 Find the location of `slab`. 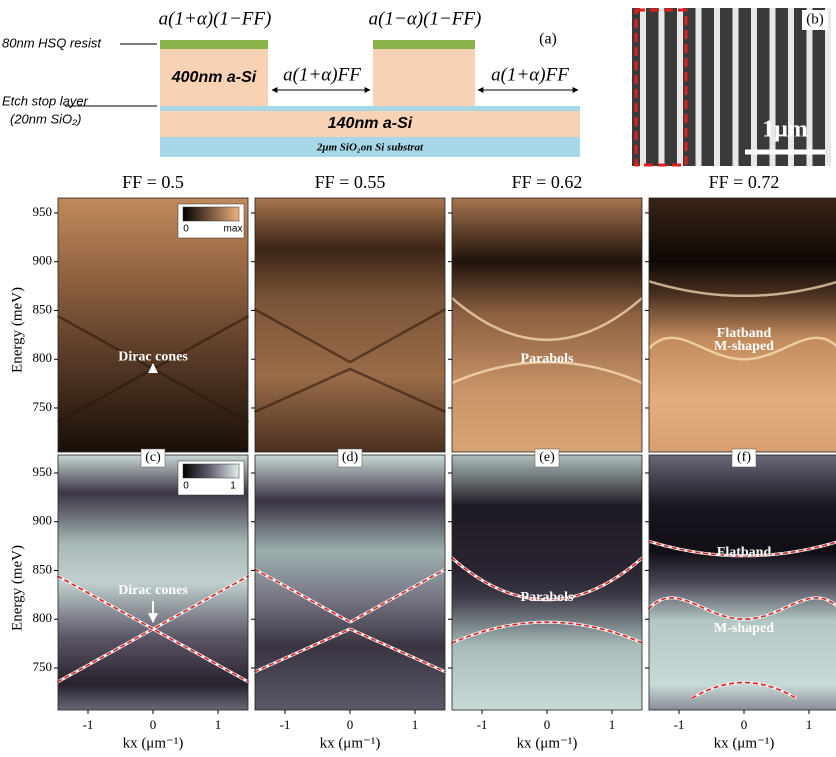

slab is located at coordinates (370, 124).